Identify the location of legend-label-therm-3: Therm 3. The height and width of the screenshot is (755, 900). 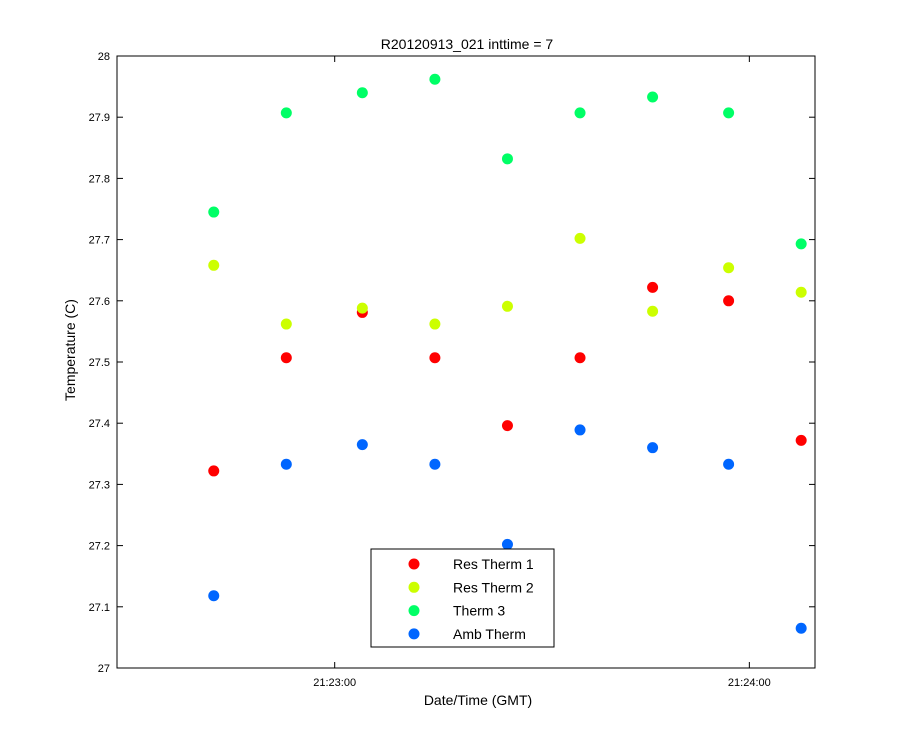
(479, 611).